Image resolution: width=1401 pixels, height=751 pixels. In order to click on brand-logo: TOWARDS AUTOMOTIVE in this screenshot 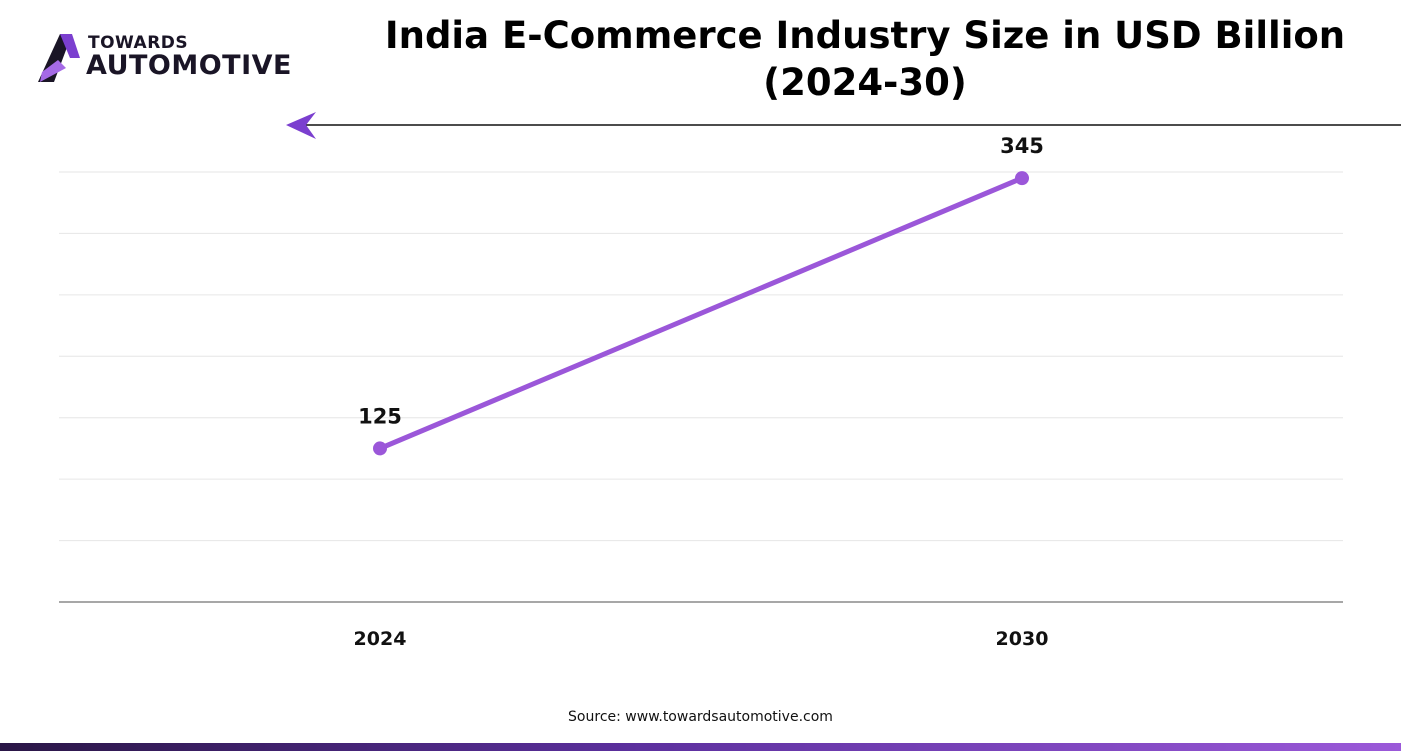, I will do `click(163, 58)`.